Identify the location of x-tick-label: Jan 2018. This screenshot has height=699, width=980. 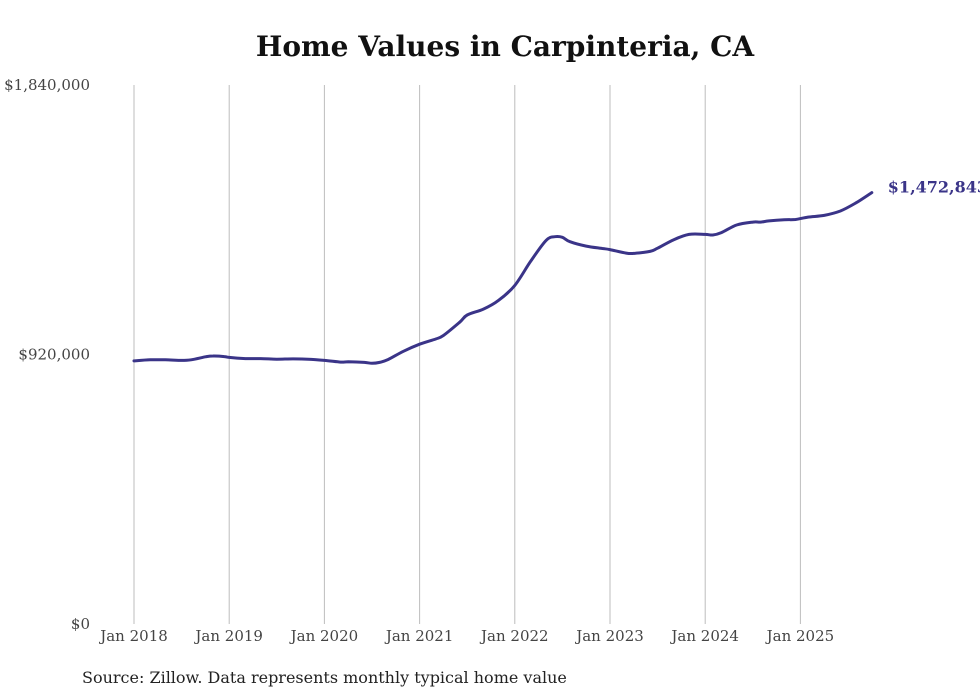
(133, 636).